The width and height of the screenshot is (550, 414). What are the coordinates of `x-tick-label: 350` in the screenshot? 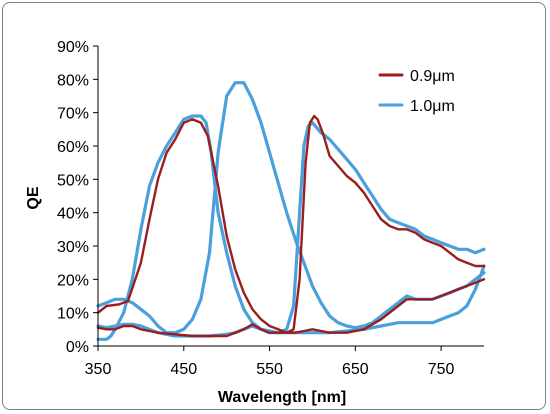 It's located at (98, 369).